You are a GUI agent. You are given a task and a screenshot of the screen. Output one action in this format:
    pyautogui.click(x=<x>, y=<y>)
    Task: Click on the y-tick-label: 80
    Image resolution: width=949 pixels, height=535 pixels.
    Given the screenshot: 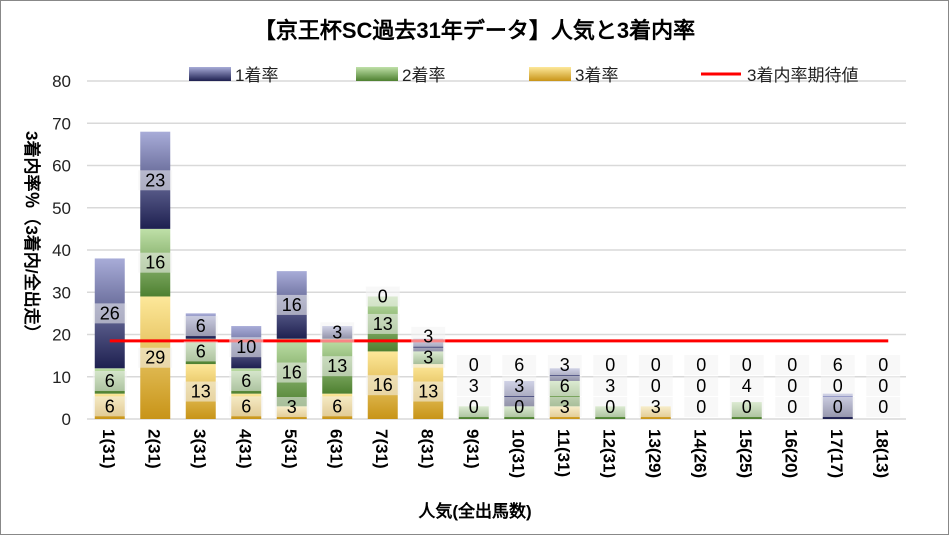 What is the action you would take?
    pyautogui.click(x=61, y=81)
    